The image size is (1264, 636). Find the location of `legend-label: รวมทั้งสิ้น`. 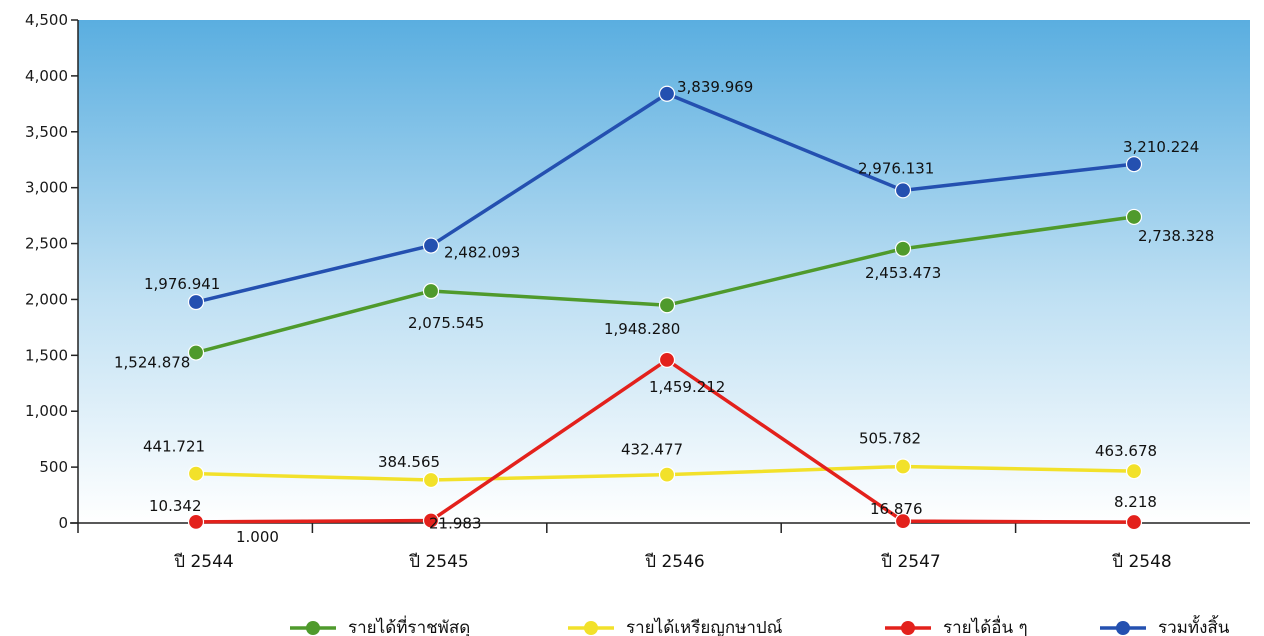

legend-label: รวมทั้งสิ้น is located at coordinates (1194, 625).